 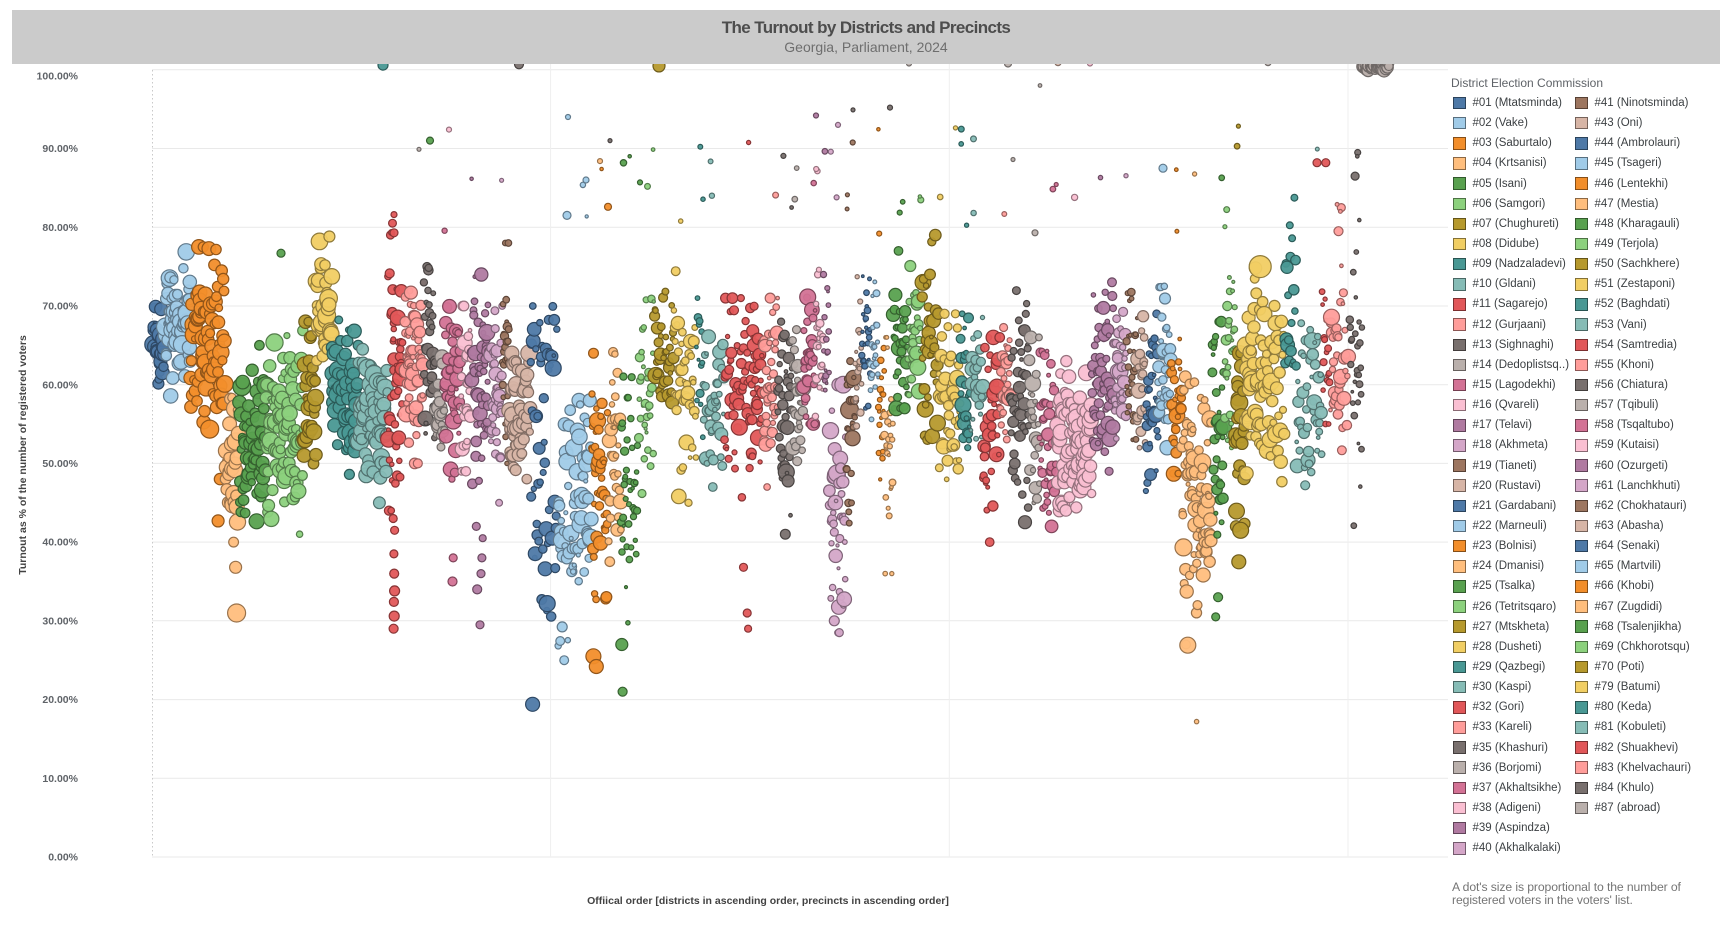 What do you see at coordinates (58, 77) in the screenshot?
I see `svg-text: 100.00%` at bounding box center [58, 77].